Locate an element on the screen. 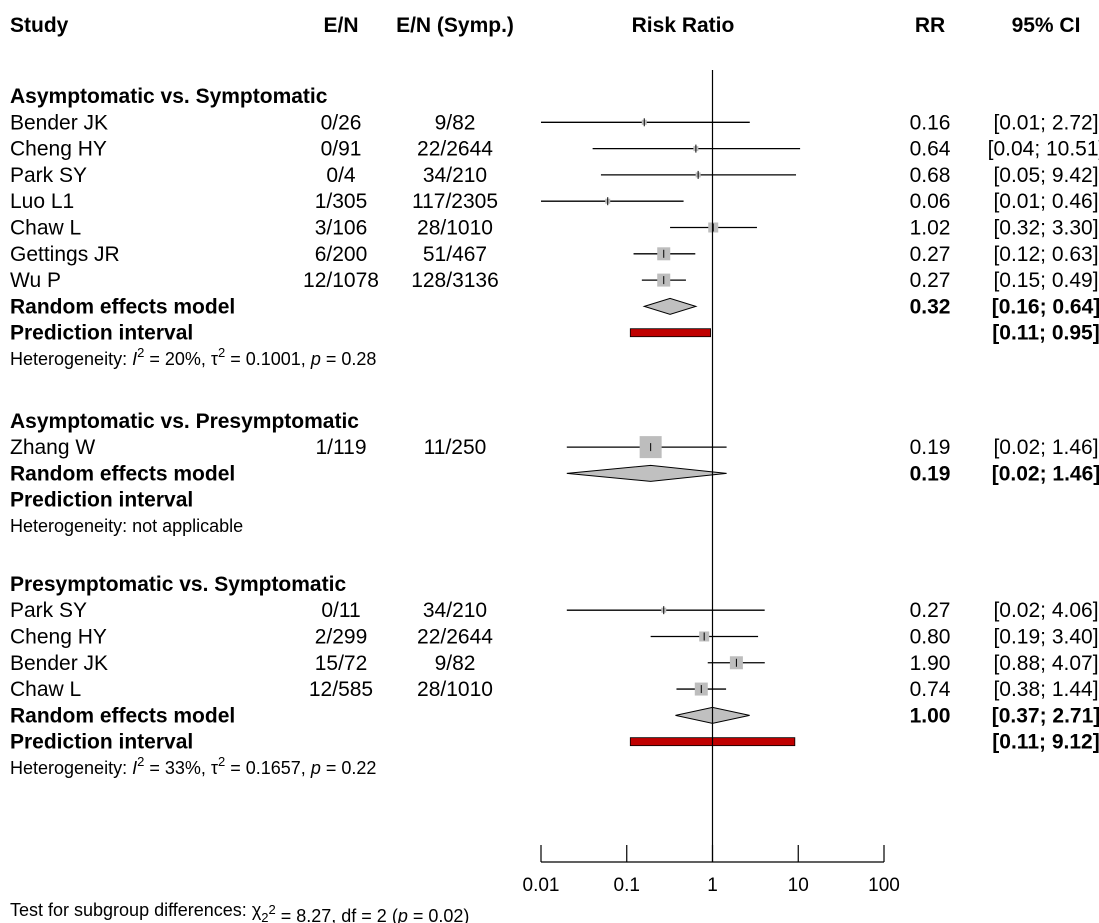 Image resolution: width=1099 pixels, height=923 pixels. study-name: Wu P is located at coordinates (35, 280).